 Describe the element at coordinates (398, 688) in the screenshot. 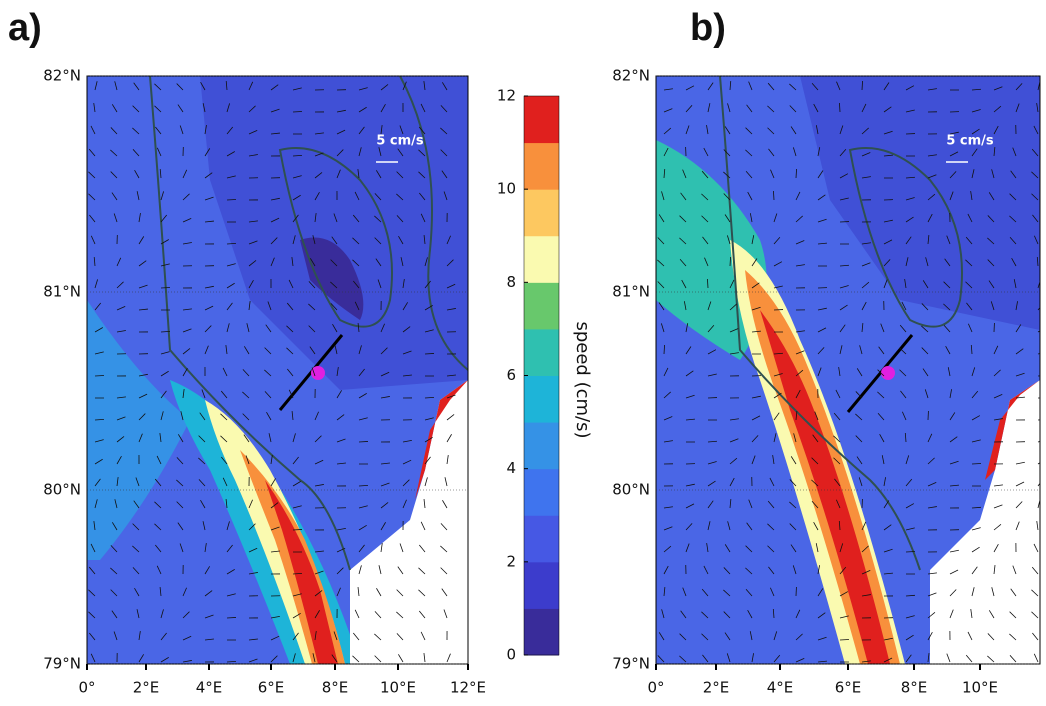

I see `lon-tick-label: 10°E` at that location.